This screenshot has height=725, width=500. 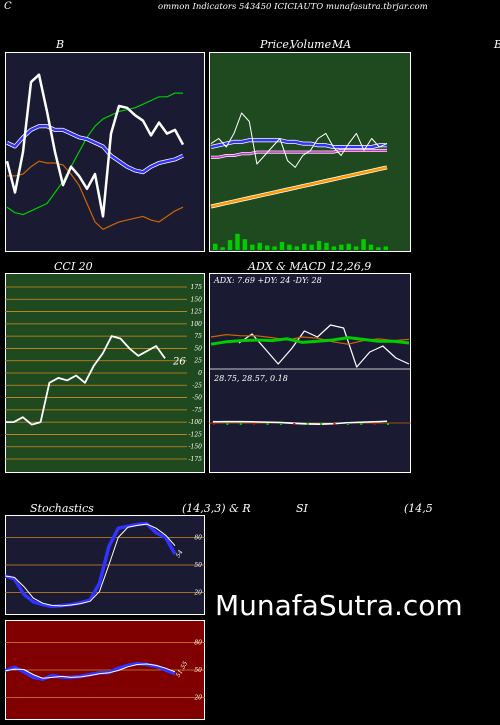 What do you see at coordinates (196, 434) in the screenshot?
I see `cci-tick-label: -125` at bounding box center [196, 434].